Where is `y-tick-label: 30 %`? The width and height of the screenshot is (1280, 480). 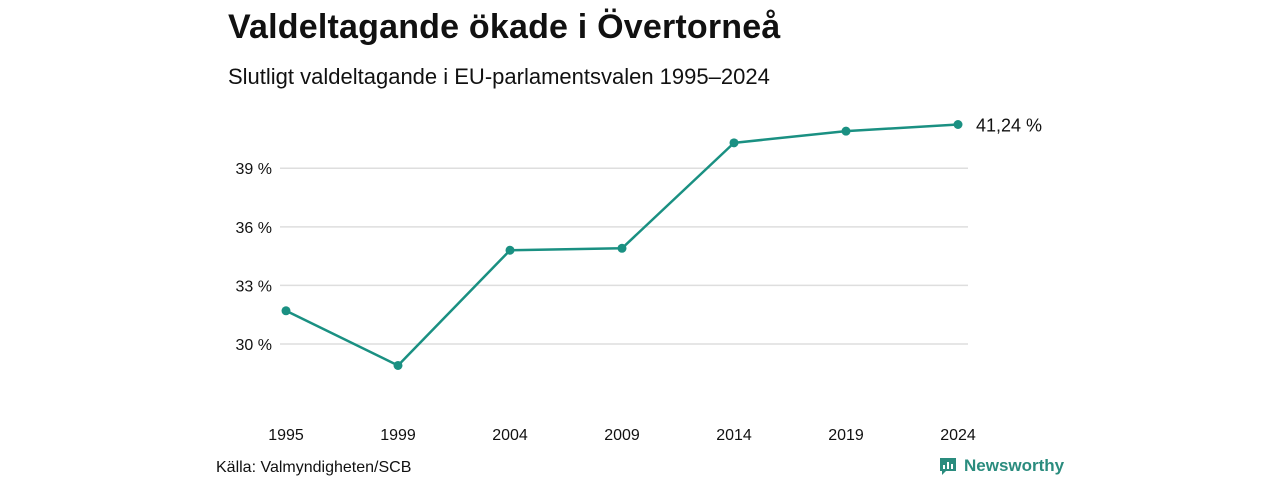
y-tick-label: 30 % is located at coordinates (254, 345).